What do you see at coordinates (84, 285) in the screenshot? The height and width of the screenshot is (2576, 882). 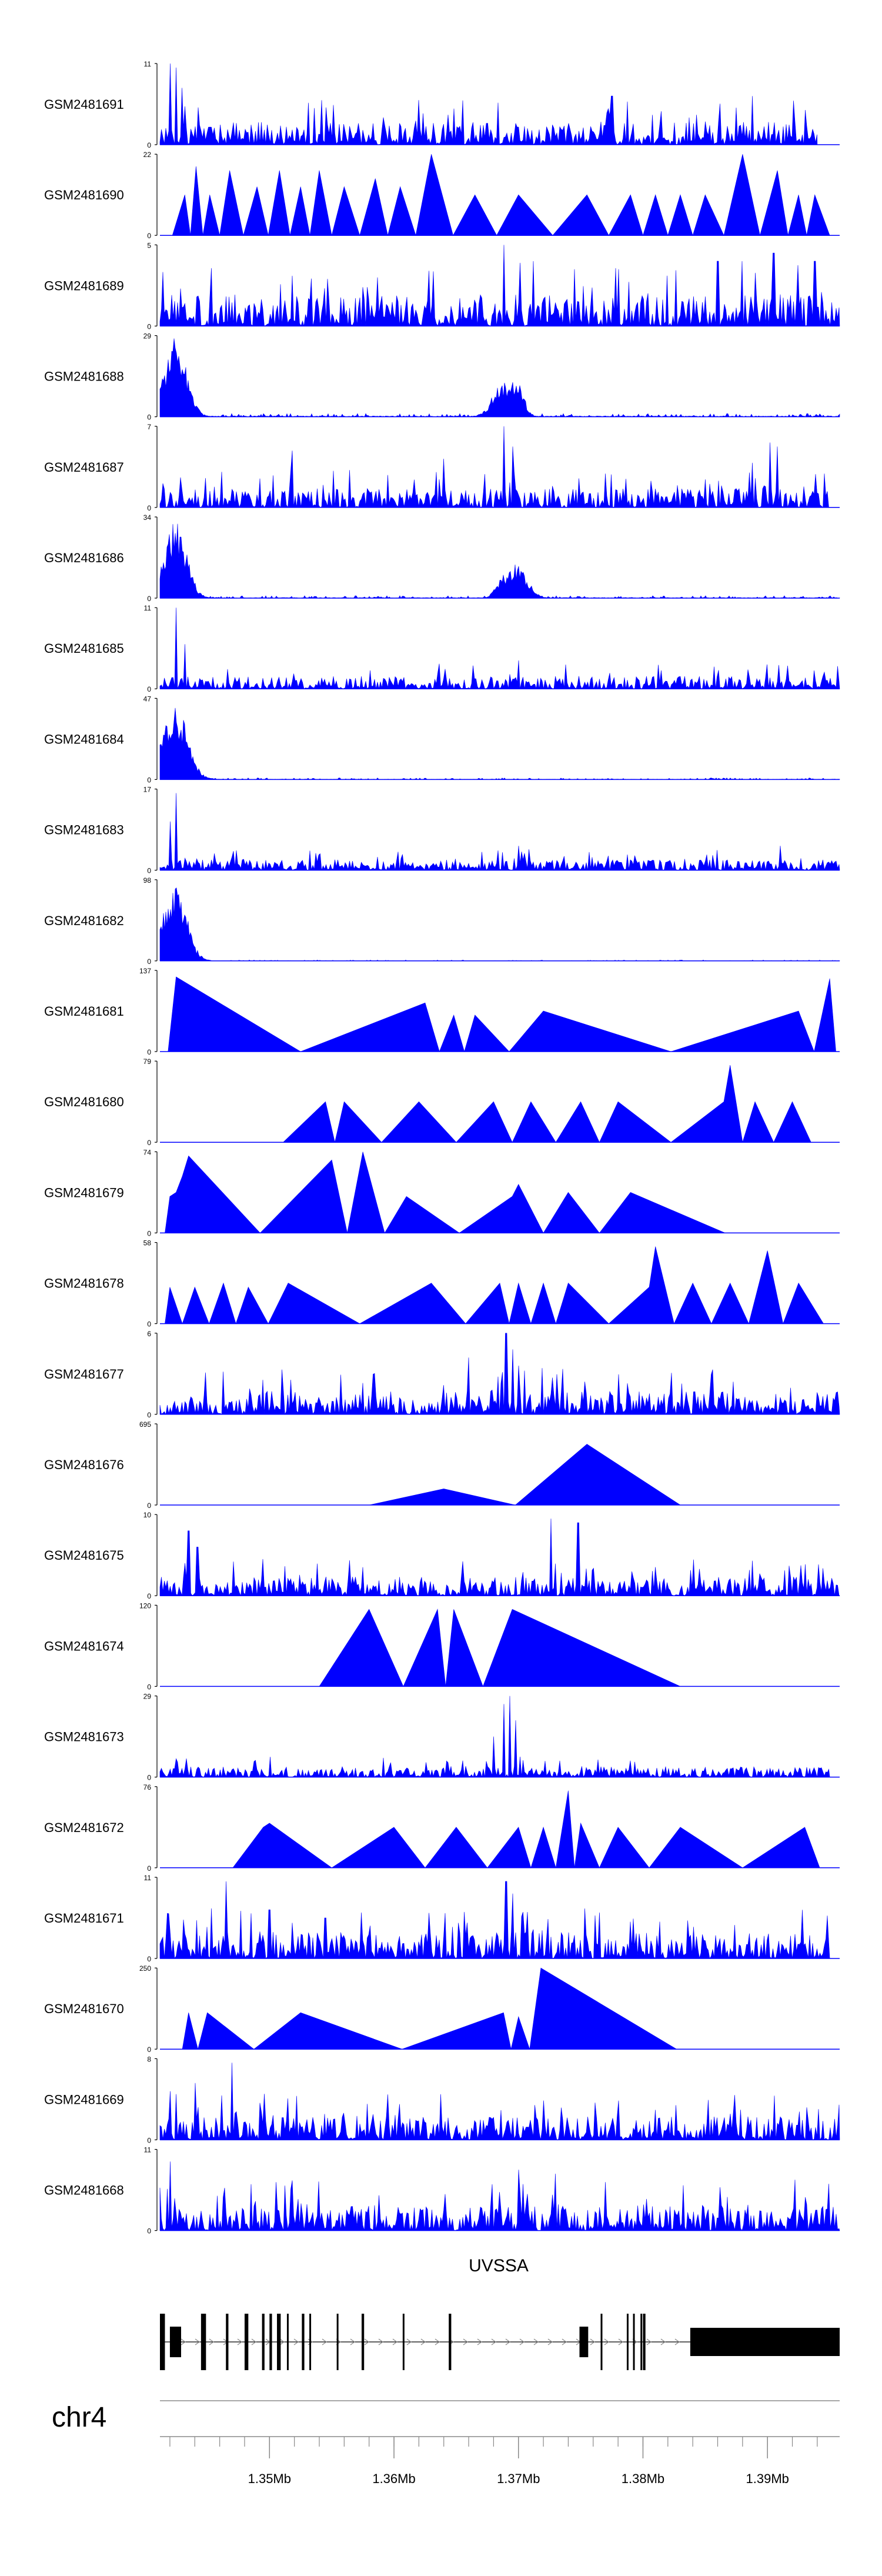 I see `track-label: GSM2481689` at bounding box center [84, 285].